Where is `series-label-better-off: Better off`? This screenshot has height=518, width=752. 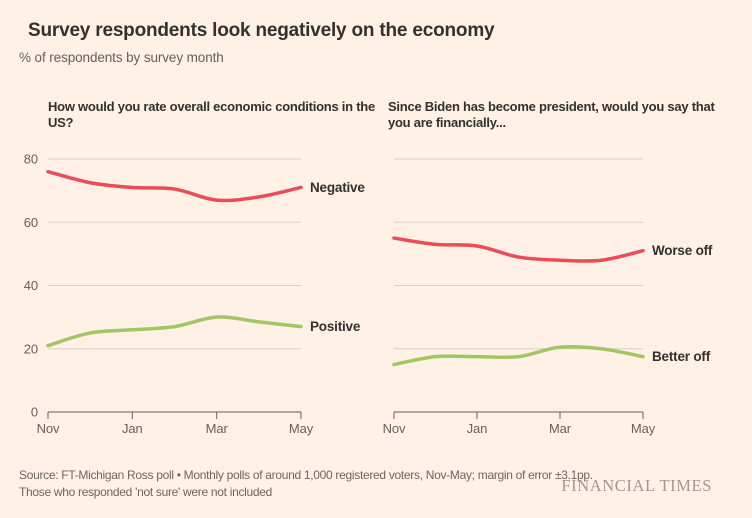
series-label-better-off: Better off is located at coordinates (681, 356).